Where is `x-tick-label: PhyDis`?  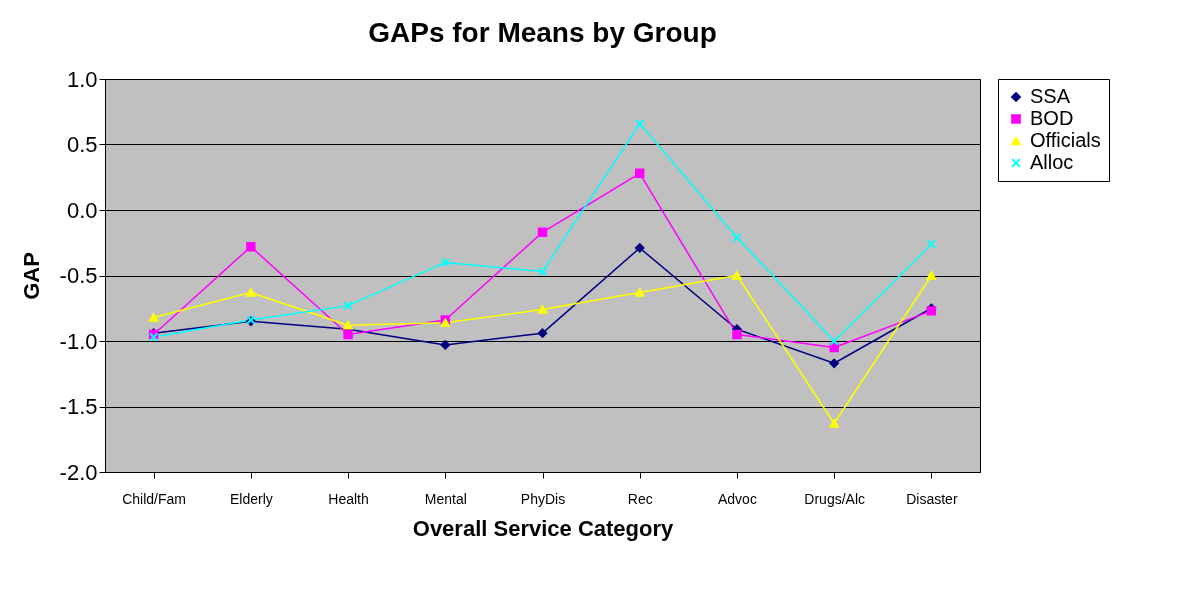
x-tick-label: PhyDis is located at coordinates (543, 498).